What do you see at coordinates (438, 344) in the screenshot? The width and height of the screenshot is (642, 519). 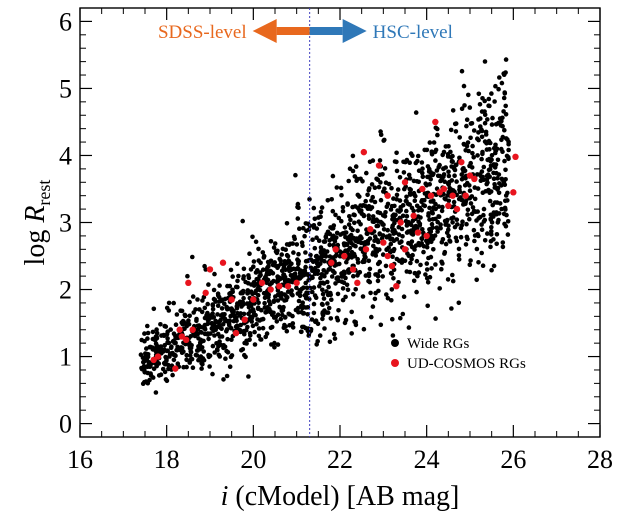 I see `legend-label: Wide RGs` at bounding box center [438, 344].